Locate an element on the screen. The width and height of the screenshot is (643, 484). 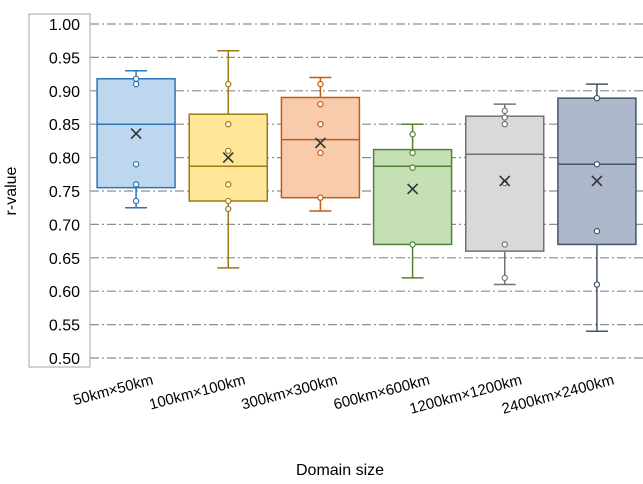
x-axis-title: Domain size is located at coordinates (340, 470).